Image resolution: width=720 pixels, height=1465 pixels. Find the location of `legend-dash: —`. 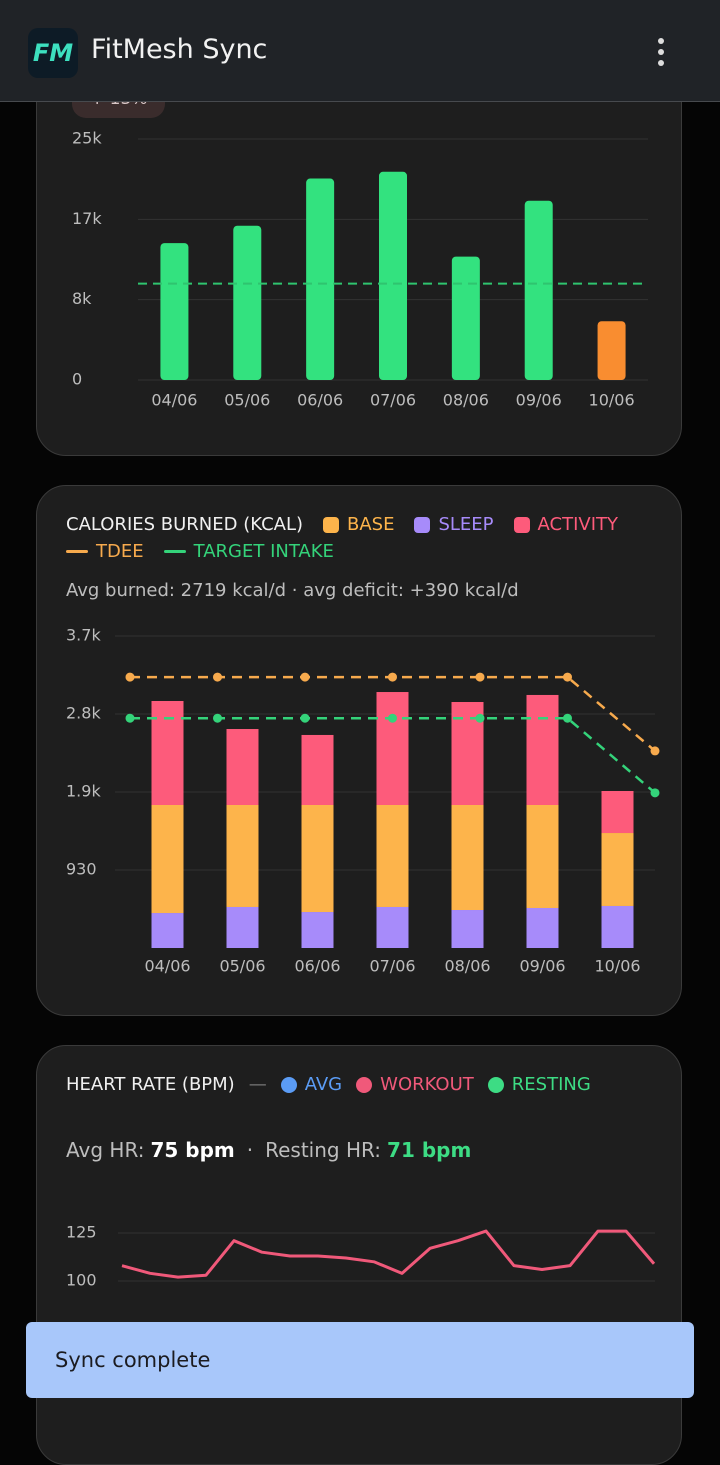

legend-dash: — is located at coordinates (257, 1084).